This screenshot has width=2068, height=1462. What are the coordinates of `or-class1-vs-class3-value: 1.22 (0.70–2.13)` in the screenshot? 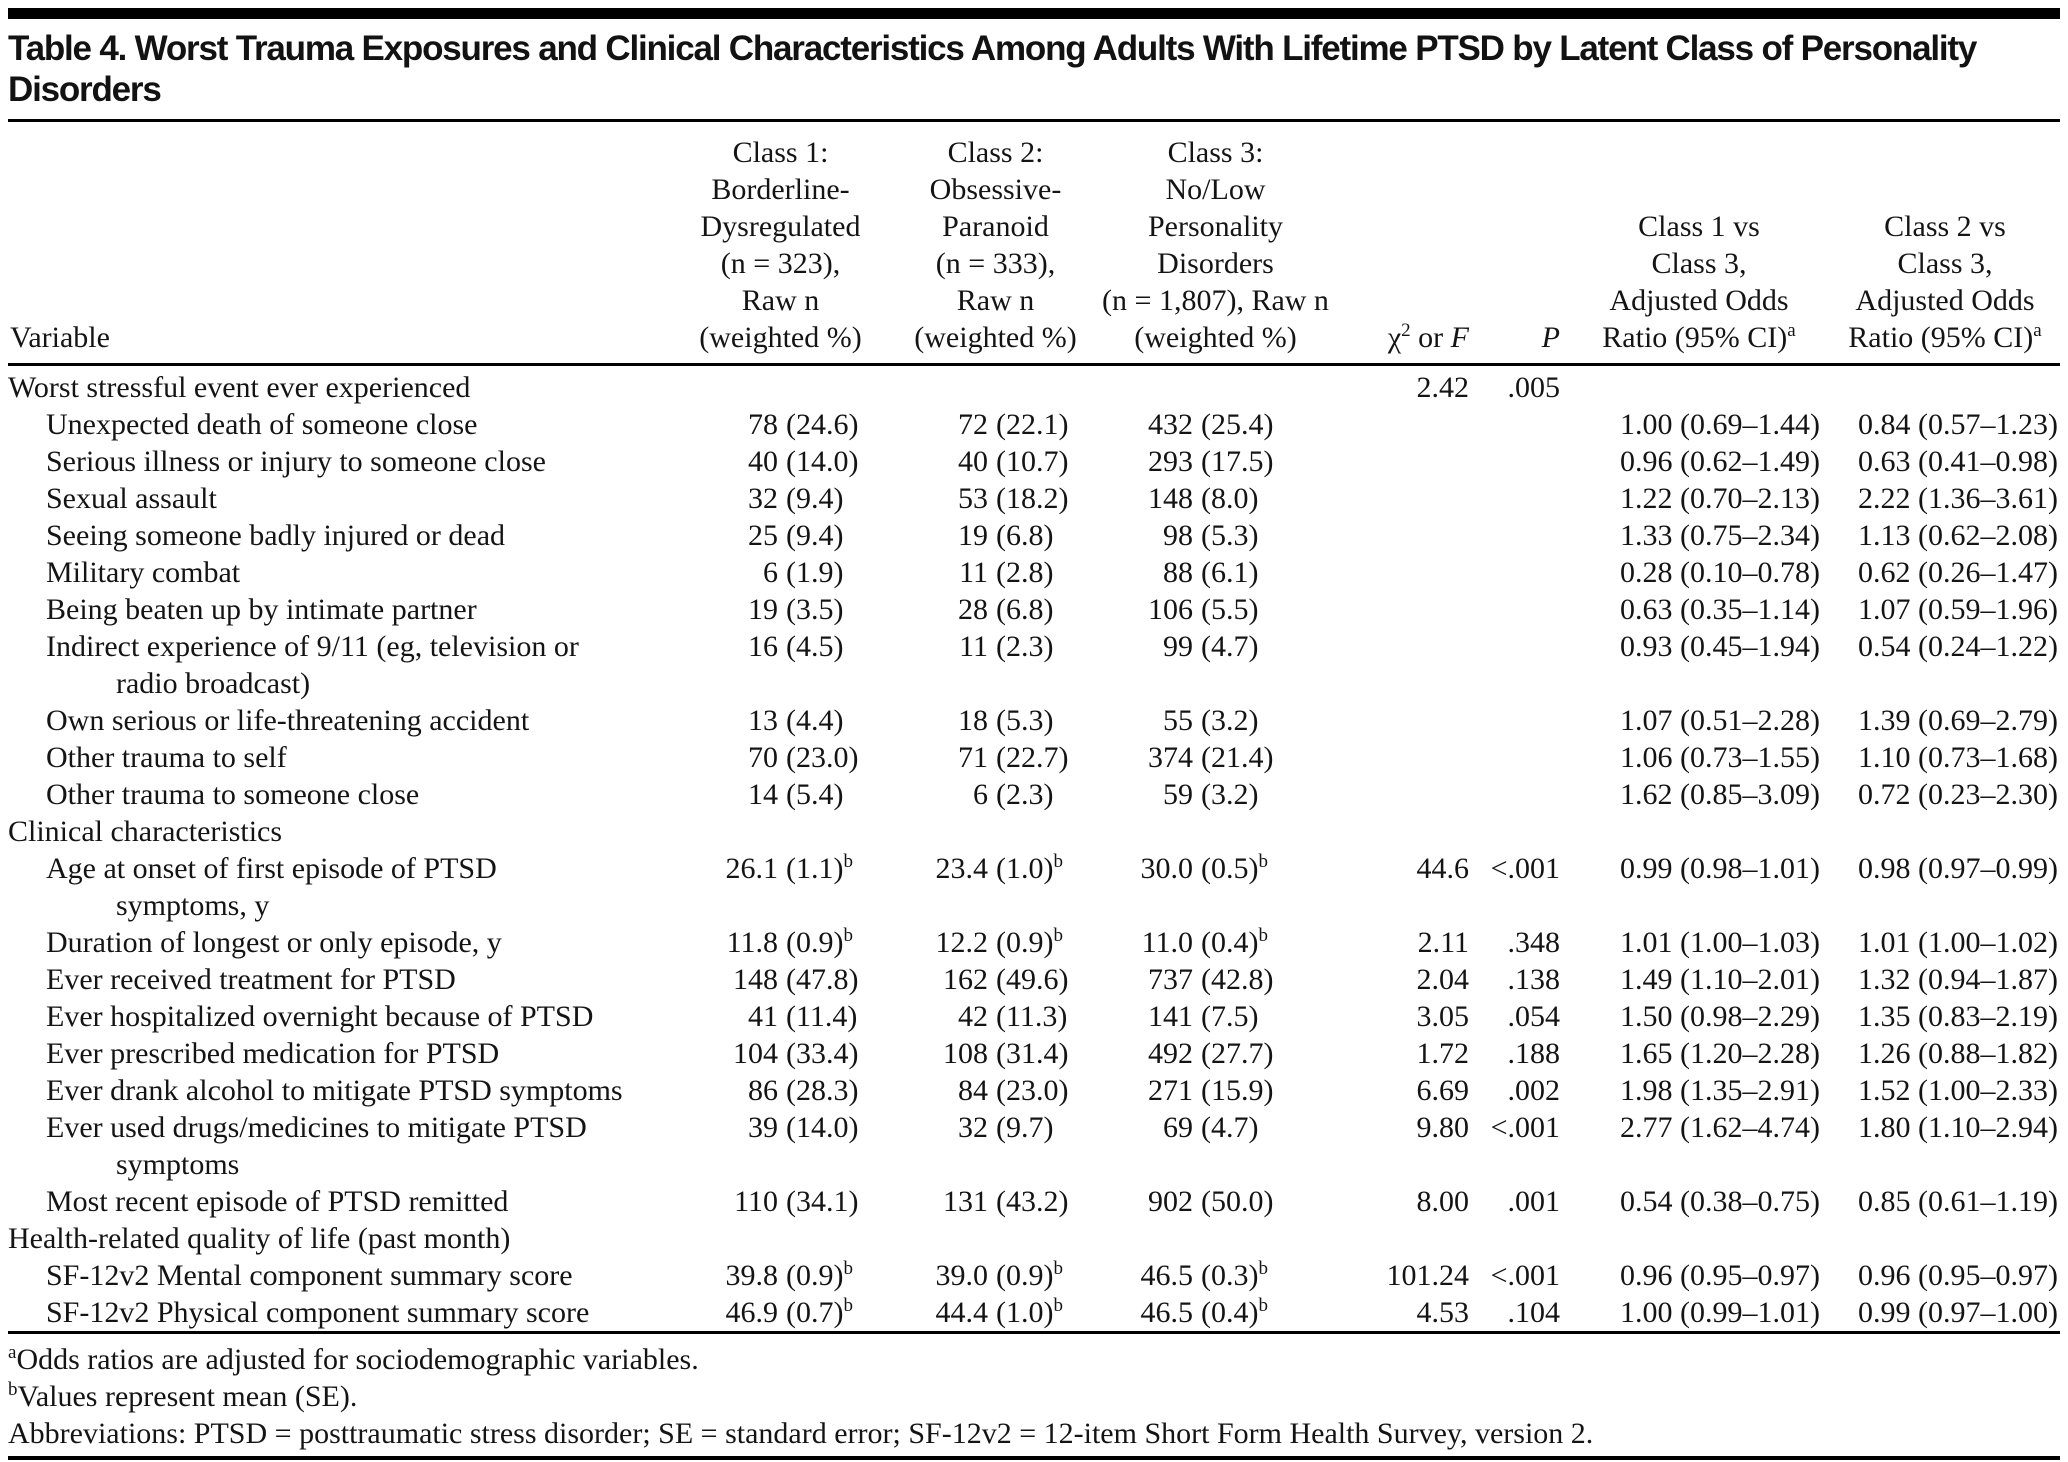 It's located at (1720, 498).